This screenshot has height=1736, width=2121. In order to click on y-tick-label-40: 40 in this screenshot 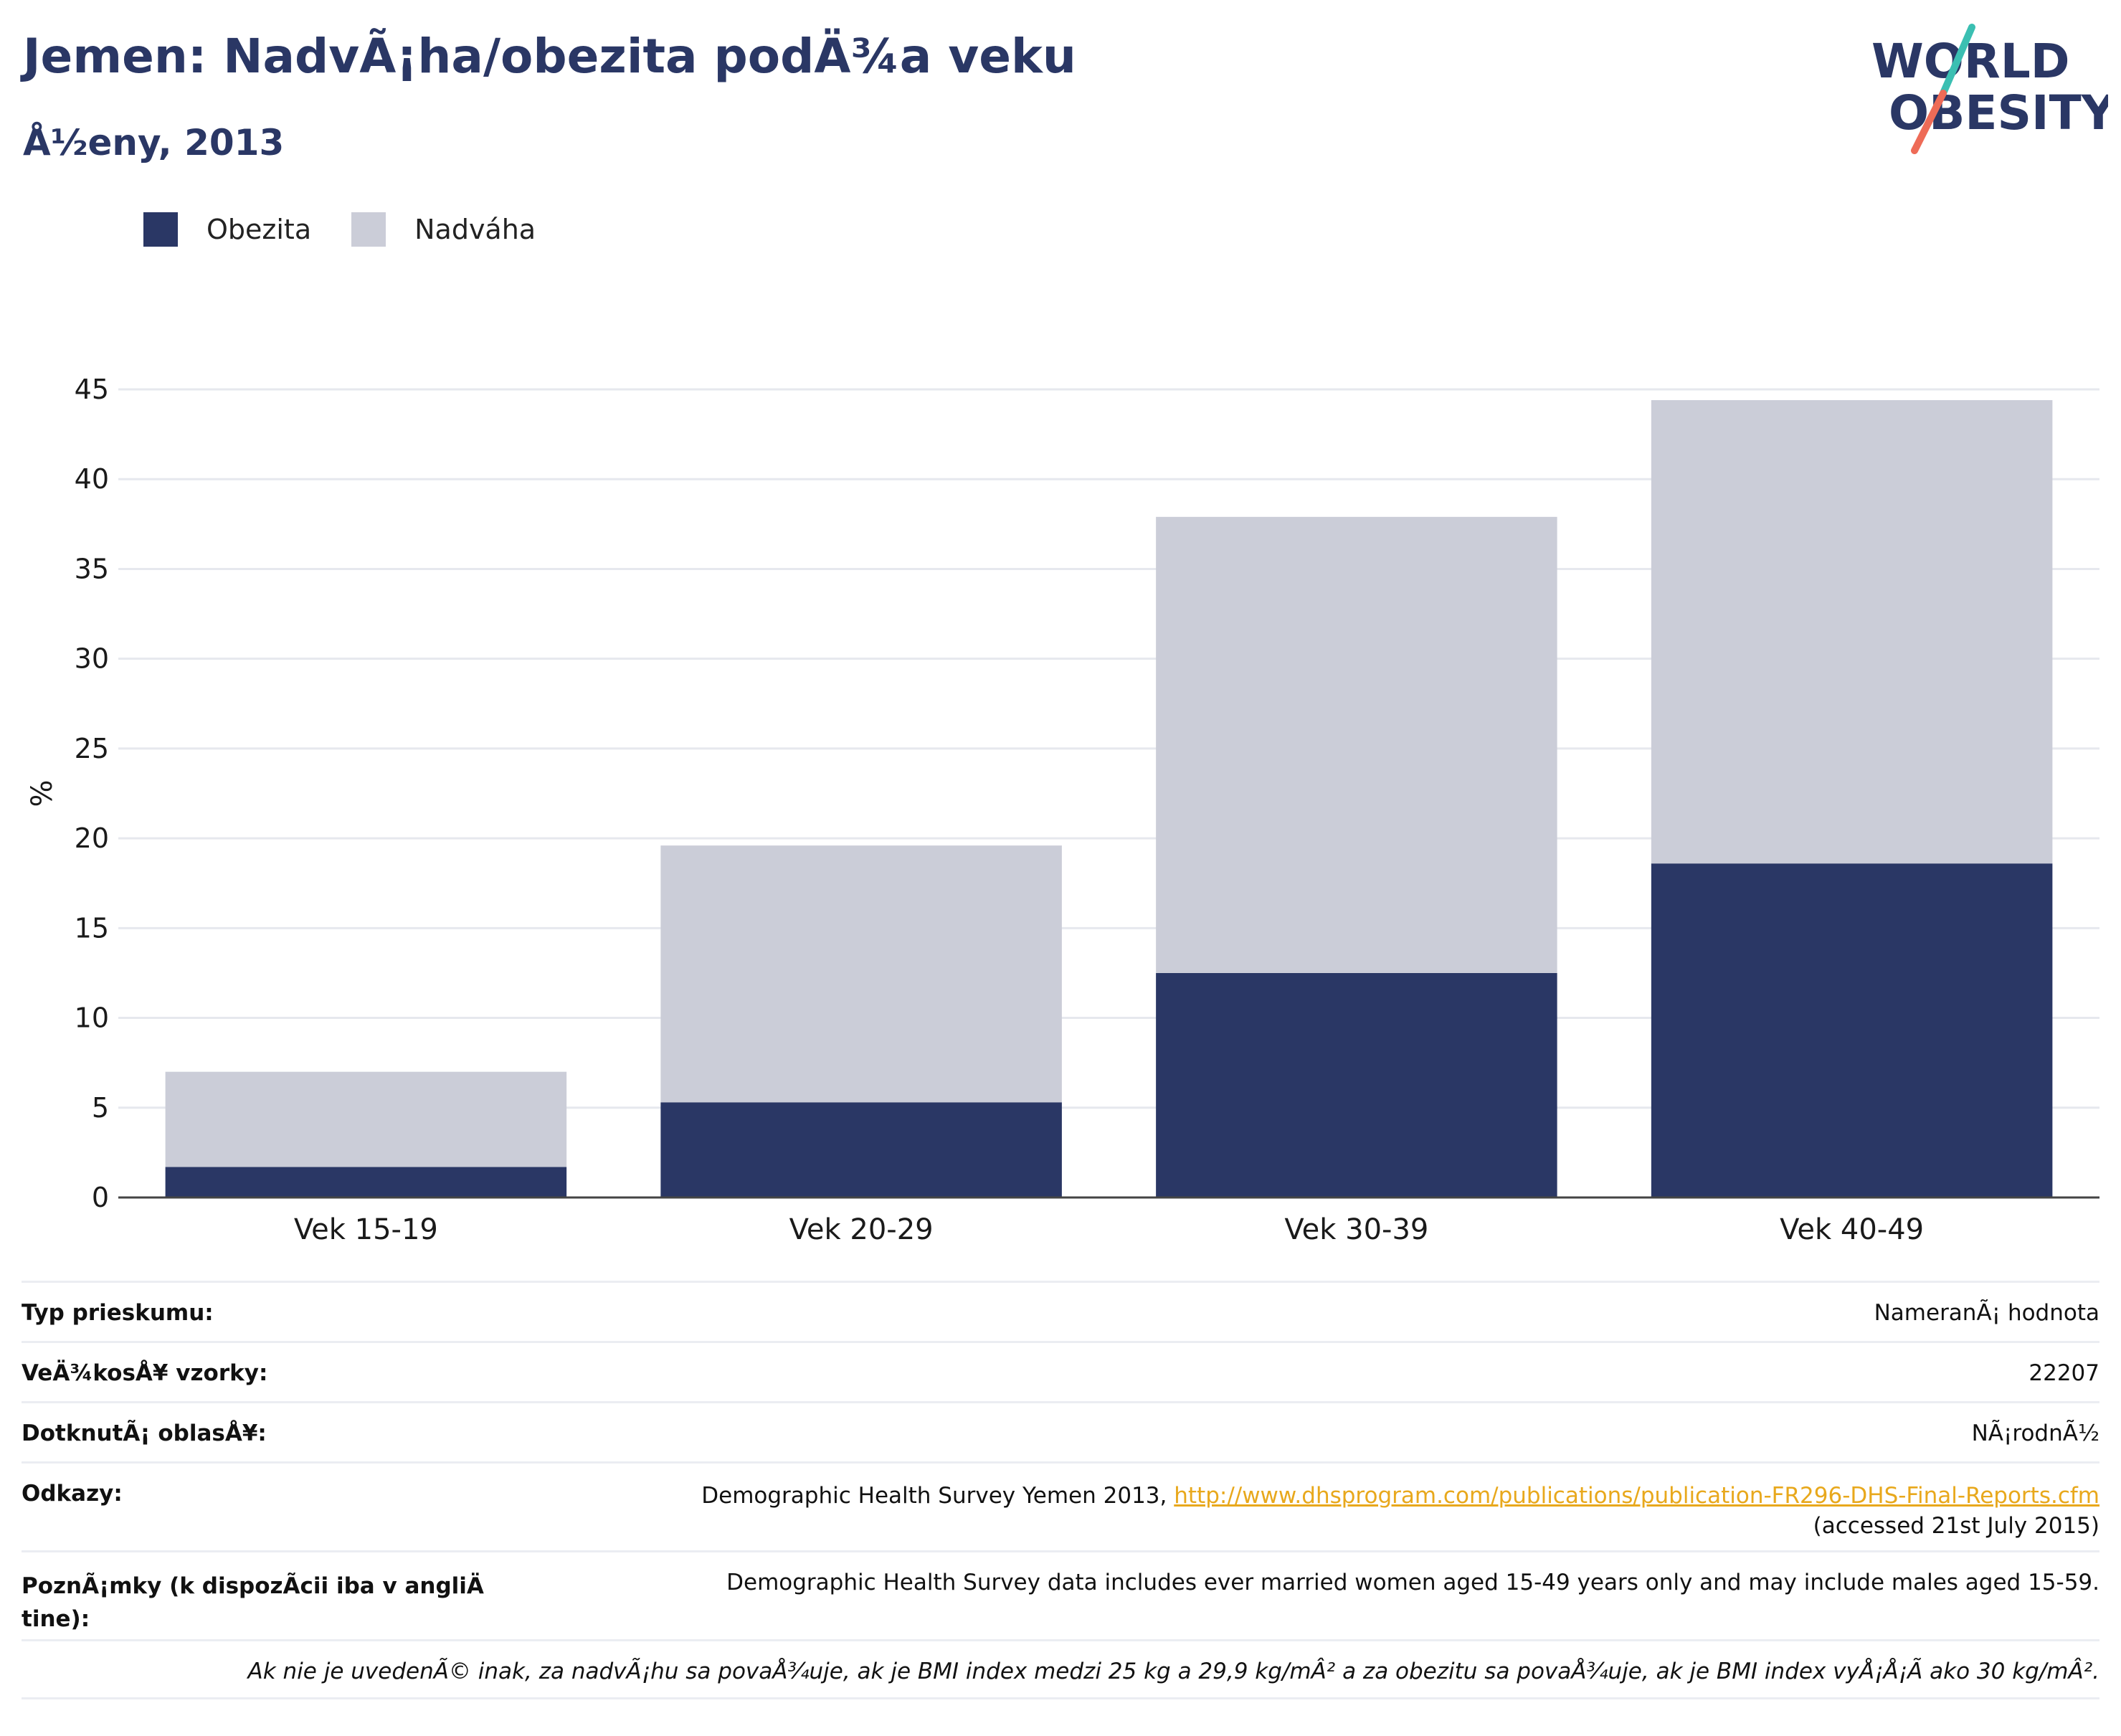, I will do `click(92, 479)`.